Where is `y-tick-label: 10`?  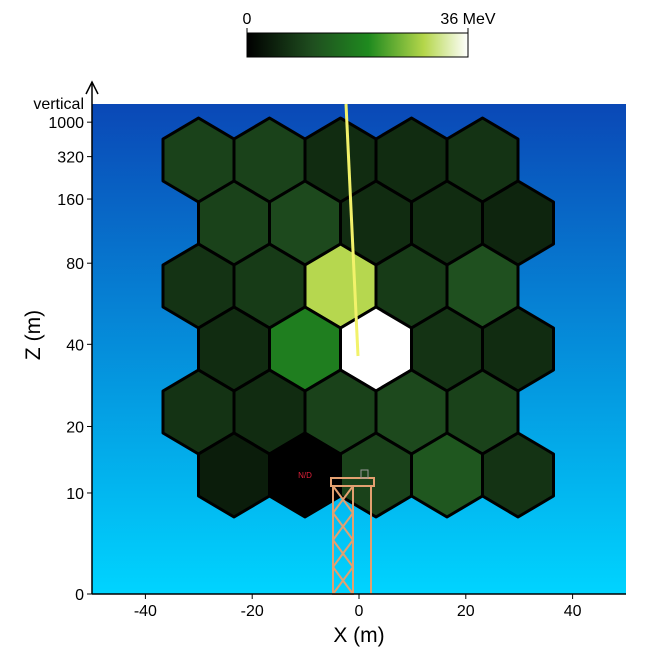 y-tick-label: 10 is located at coordinates (75, 494).